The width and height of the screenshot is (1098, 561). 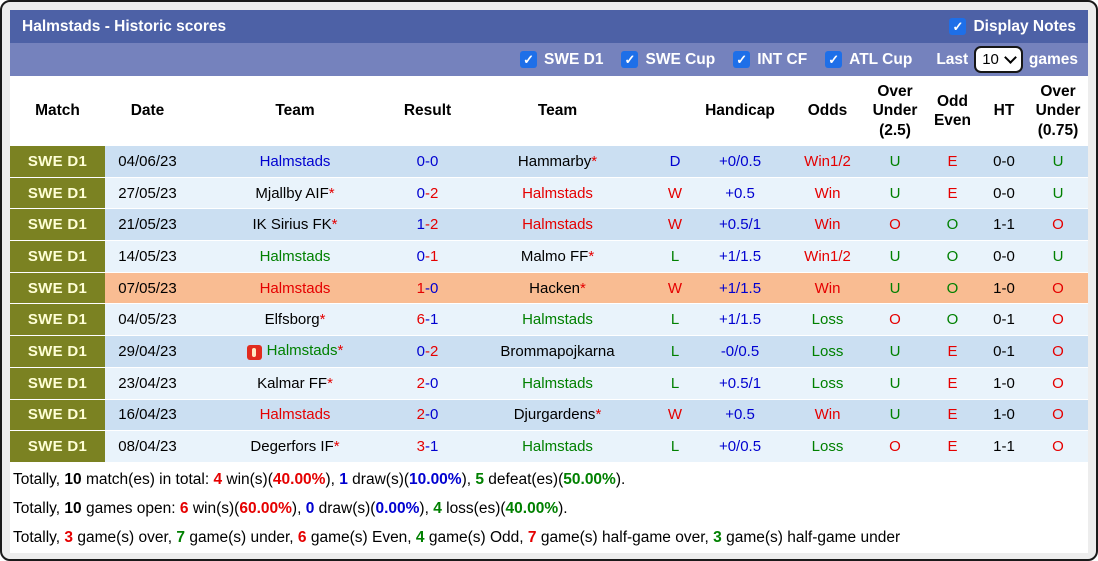 What do you see at coordinates (147, 111) in the screenshot?
I see `header-date: Date` at bounding box center [147, 111].